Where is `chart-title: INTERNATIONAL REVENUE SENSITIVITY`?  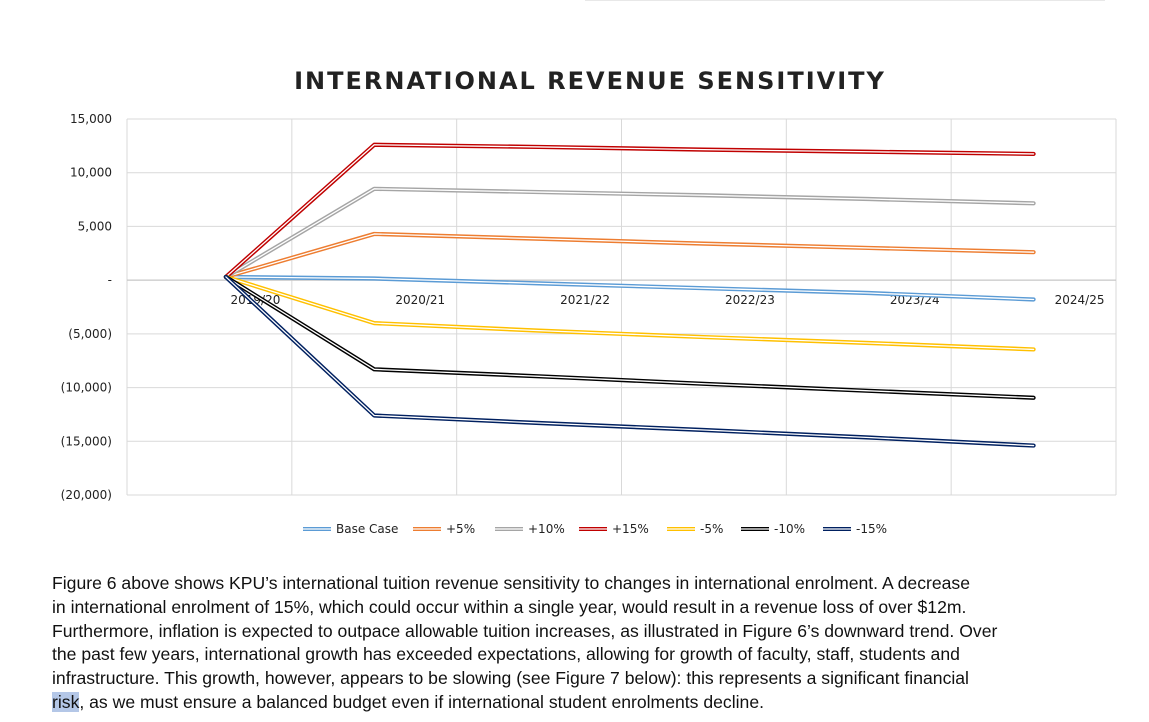 chart-title: INTERNATIONAL REVENUE SENSITIVITY is located at coordinates (590, 81).